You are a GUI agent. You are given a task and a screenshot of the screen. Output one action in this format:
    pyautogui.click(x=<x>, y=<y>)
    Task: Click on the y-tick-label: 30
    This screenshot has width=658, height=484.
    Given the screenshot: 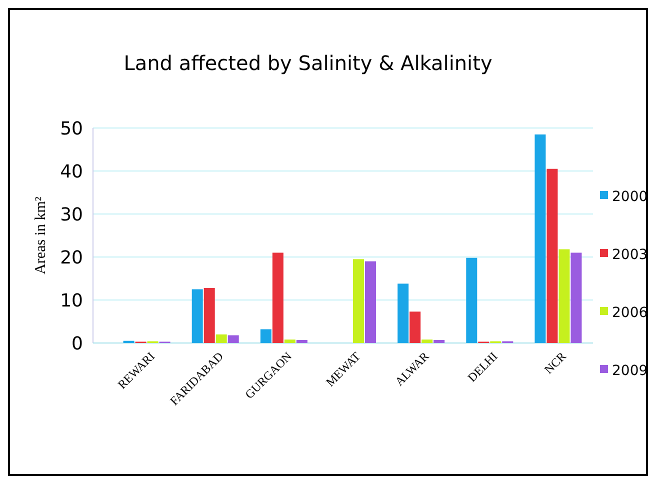 What is the action you would take?
    pyautogui.click(x=71, y=215)
    